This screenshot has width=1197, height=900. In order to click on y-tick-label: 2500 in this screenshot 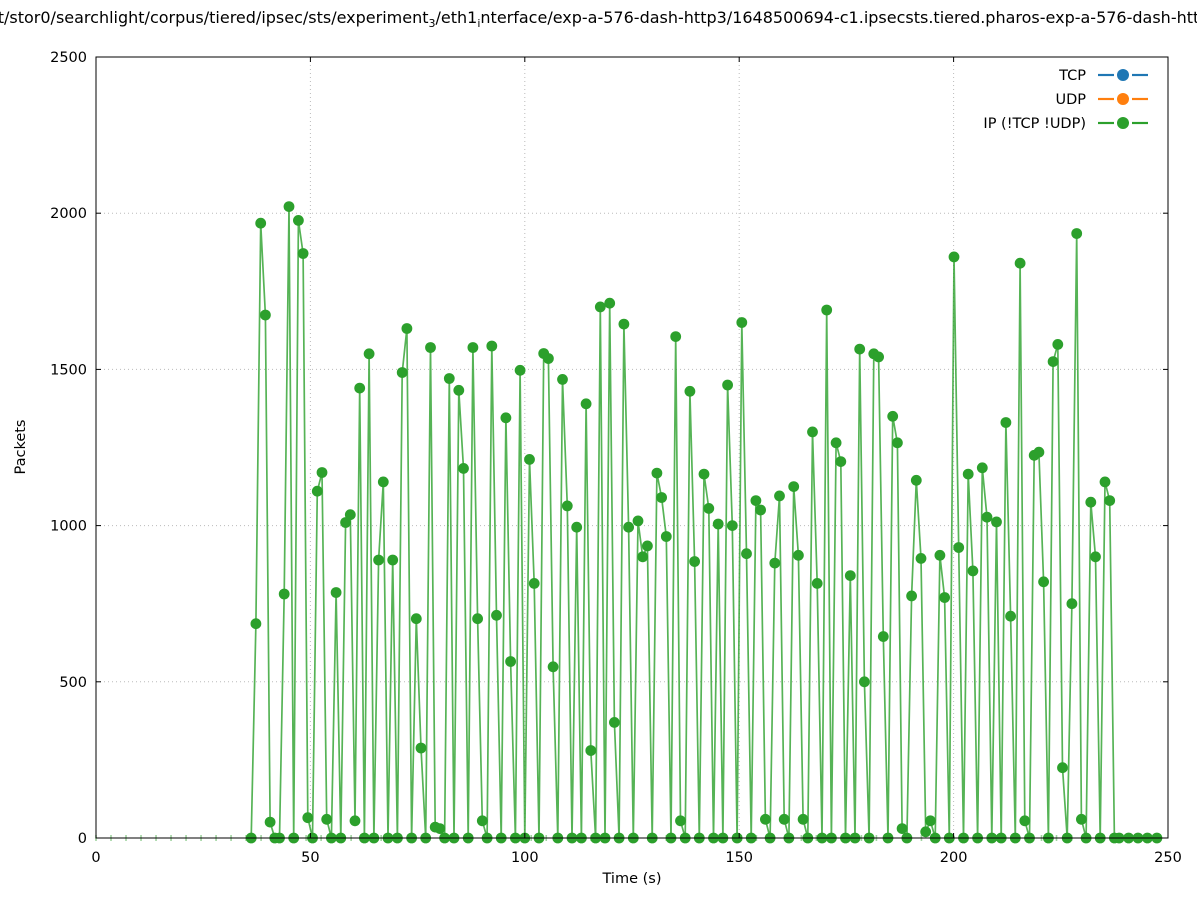, I will do `click(68, 58)`.